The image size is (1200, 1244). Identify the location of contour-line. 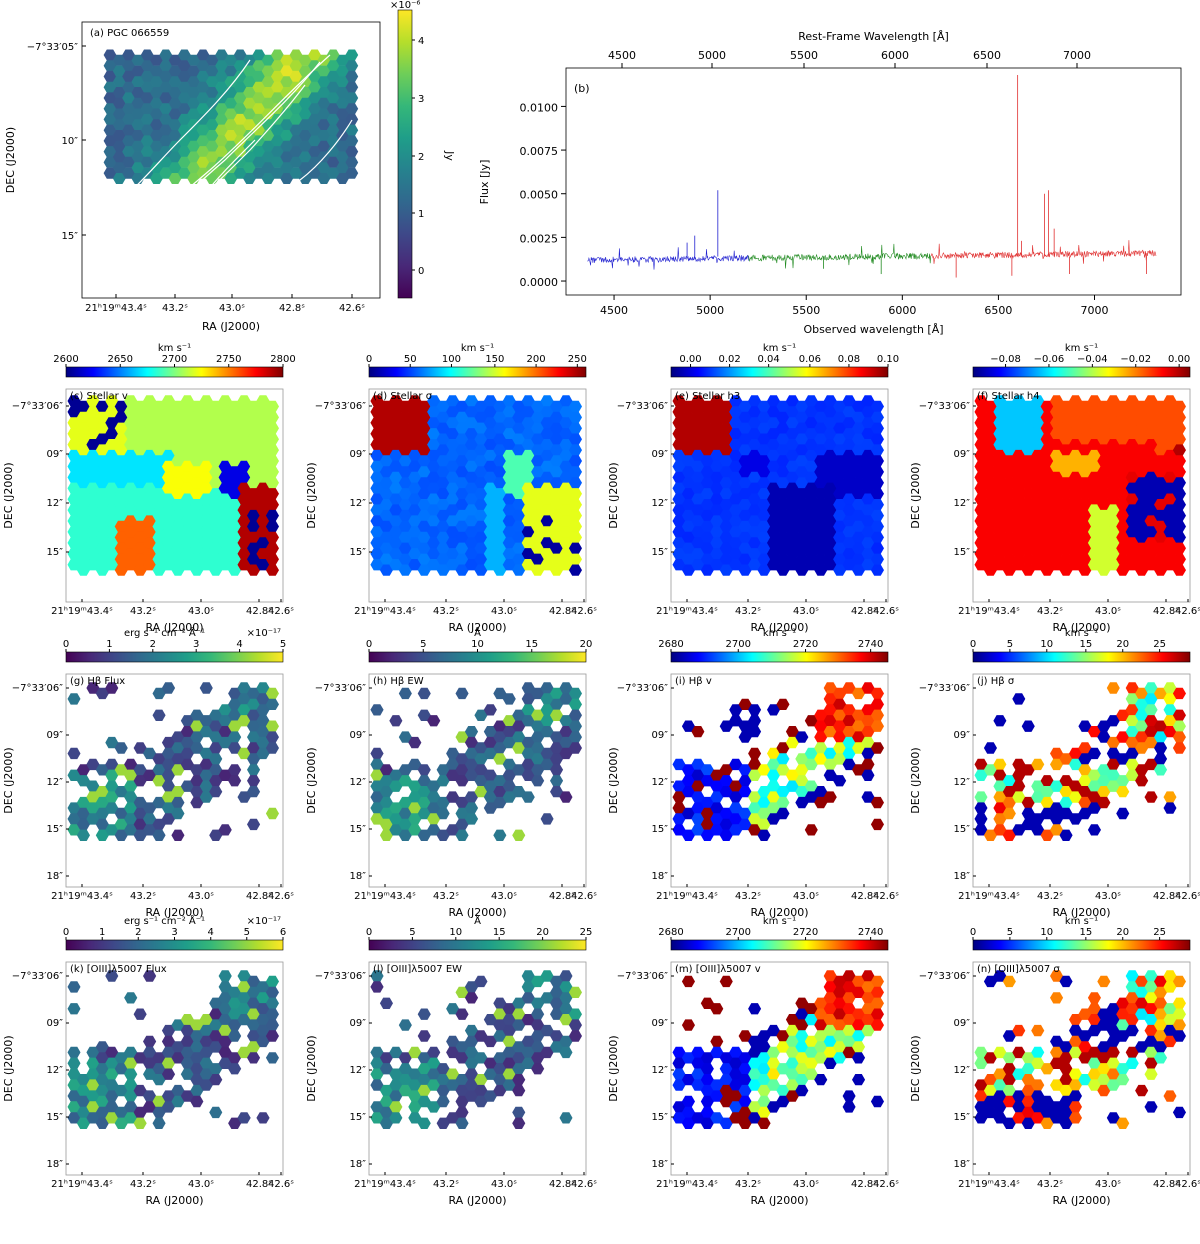
(225, 156).